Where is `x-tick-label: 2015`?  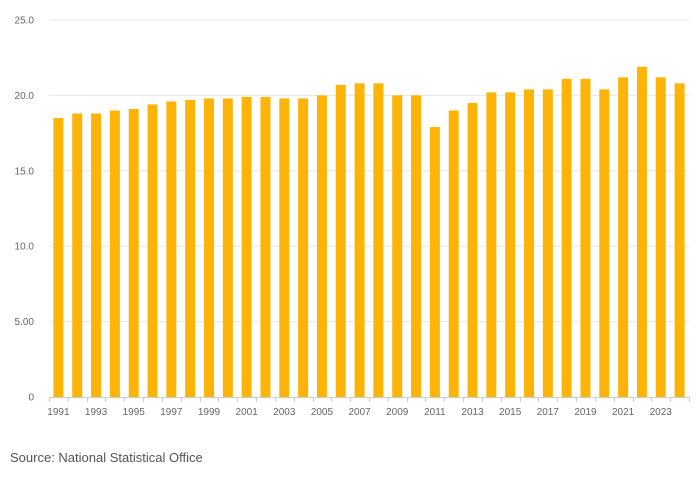
x-tick-label: 2015 is located at coordinates (510, 412).